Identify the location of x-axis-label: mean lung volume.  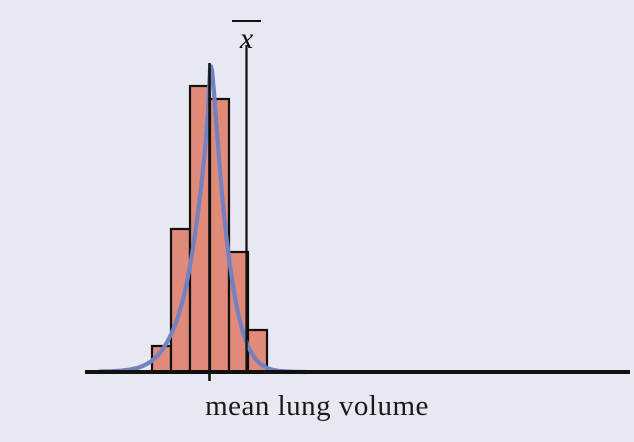
(317, 406).